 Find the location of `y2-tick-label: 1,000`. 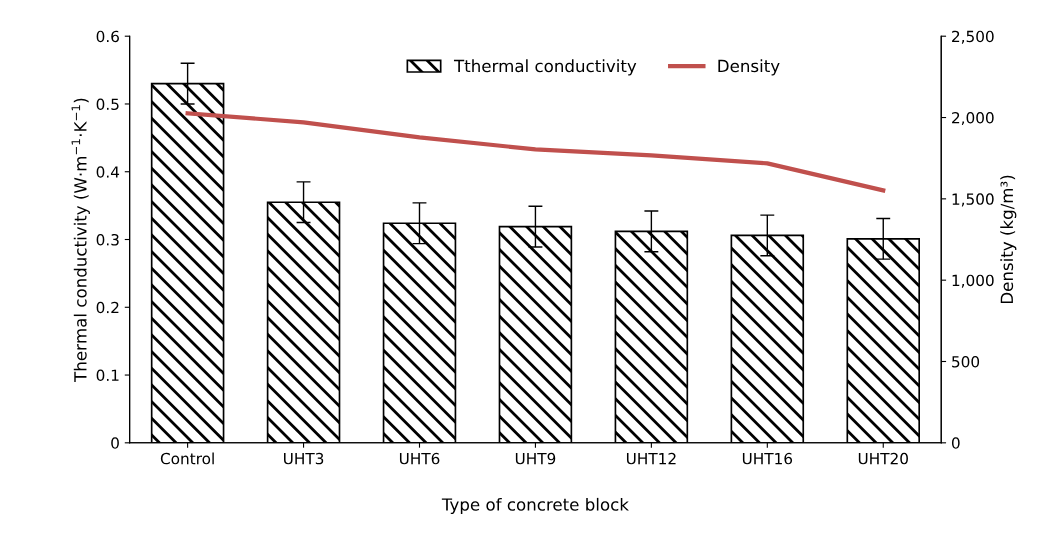

y2-tick-label: 1,000 is located at coordinates (973, 281).